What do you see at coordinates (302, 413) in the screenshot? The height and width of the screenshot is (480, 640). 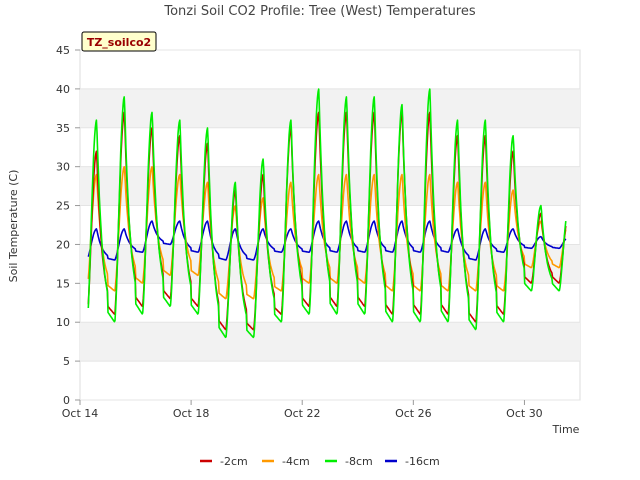 I see `x-tick-label: Oct 22` at bounding box center [302, 413].